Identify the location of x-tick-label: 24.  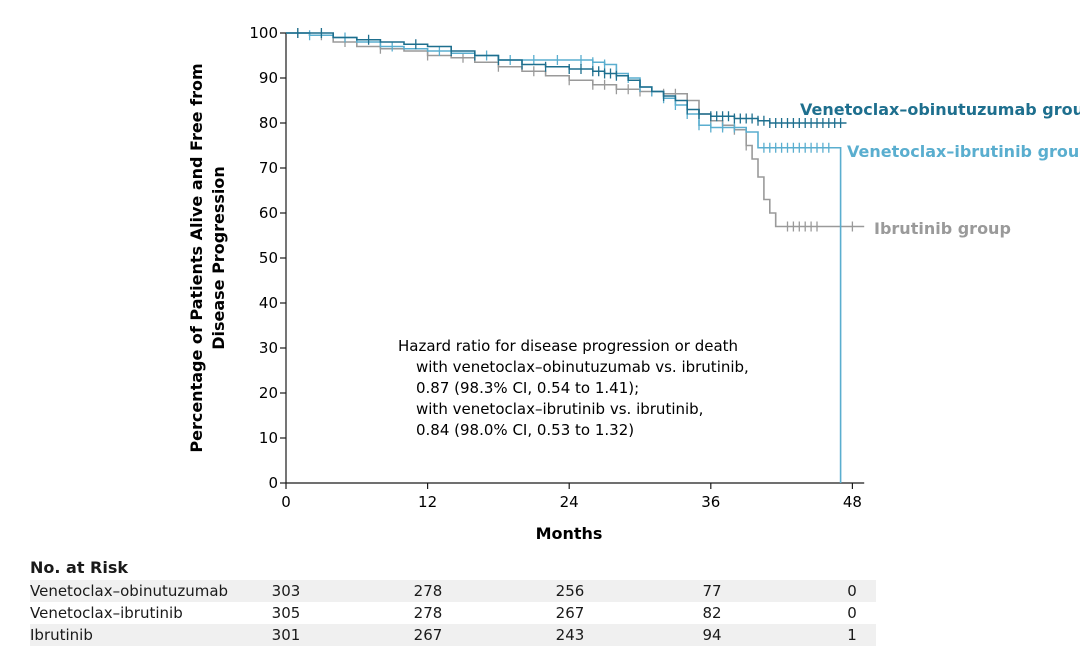
(569, 502).